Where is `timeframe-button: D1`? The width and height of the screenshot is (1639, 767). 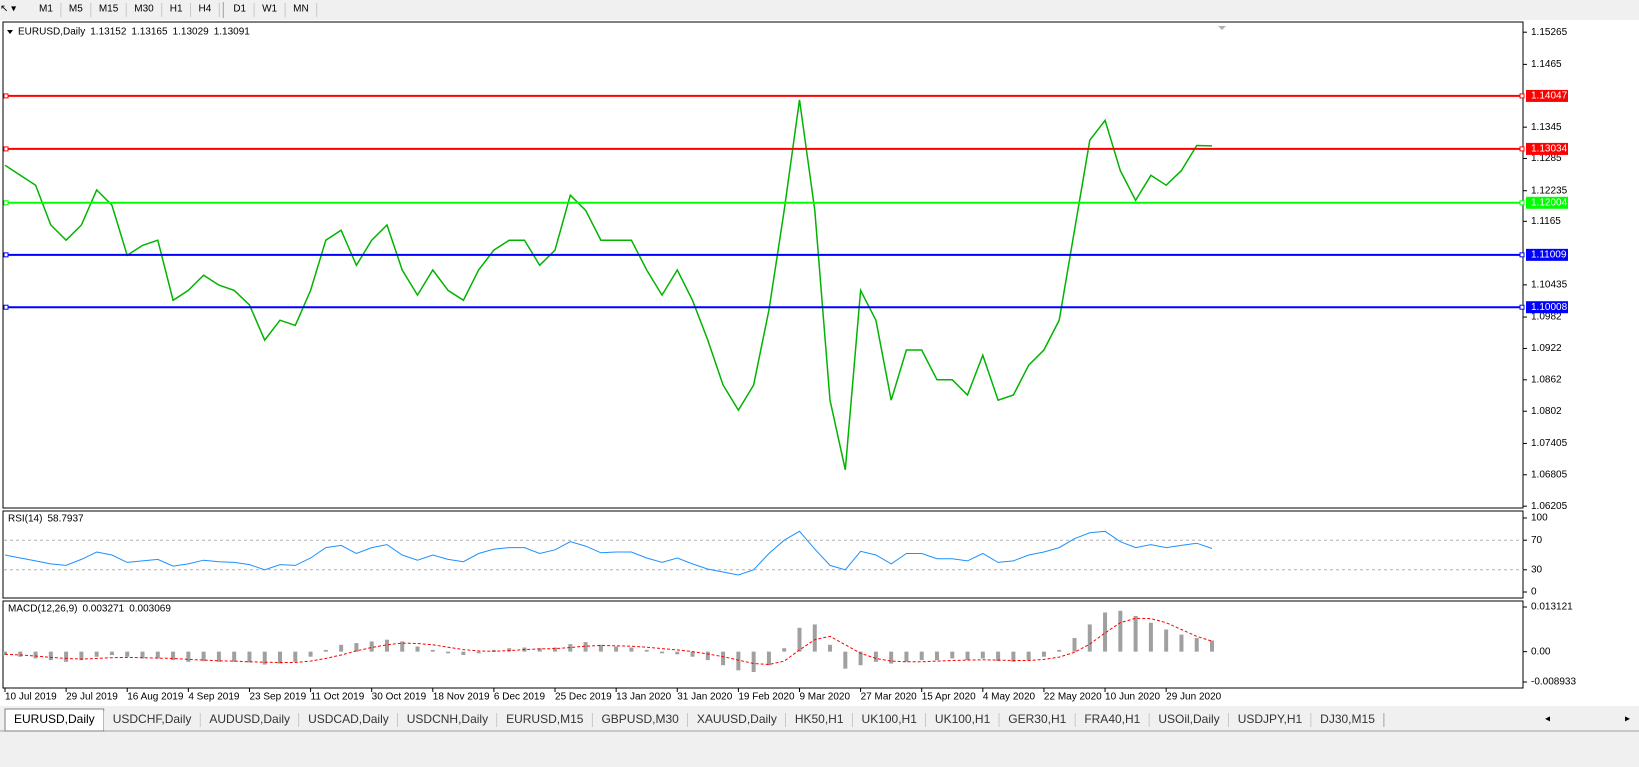 timeframe-button: D1 is located at coordinates (239, 9).